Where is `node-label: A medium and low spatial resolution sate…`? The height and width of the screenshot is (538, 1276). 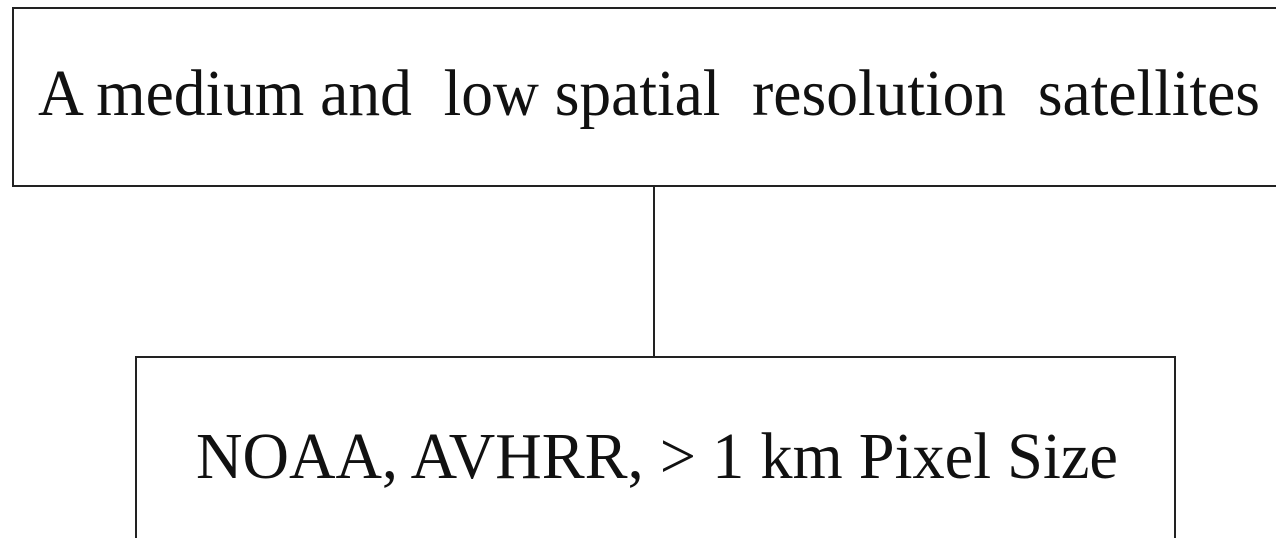 node-label: A medium and low spatial resolution sate… is located at coordinates (649, 93).